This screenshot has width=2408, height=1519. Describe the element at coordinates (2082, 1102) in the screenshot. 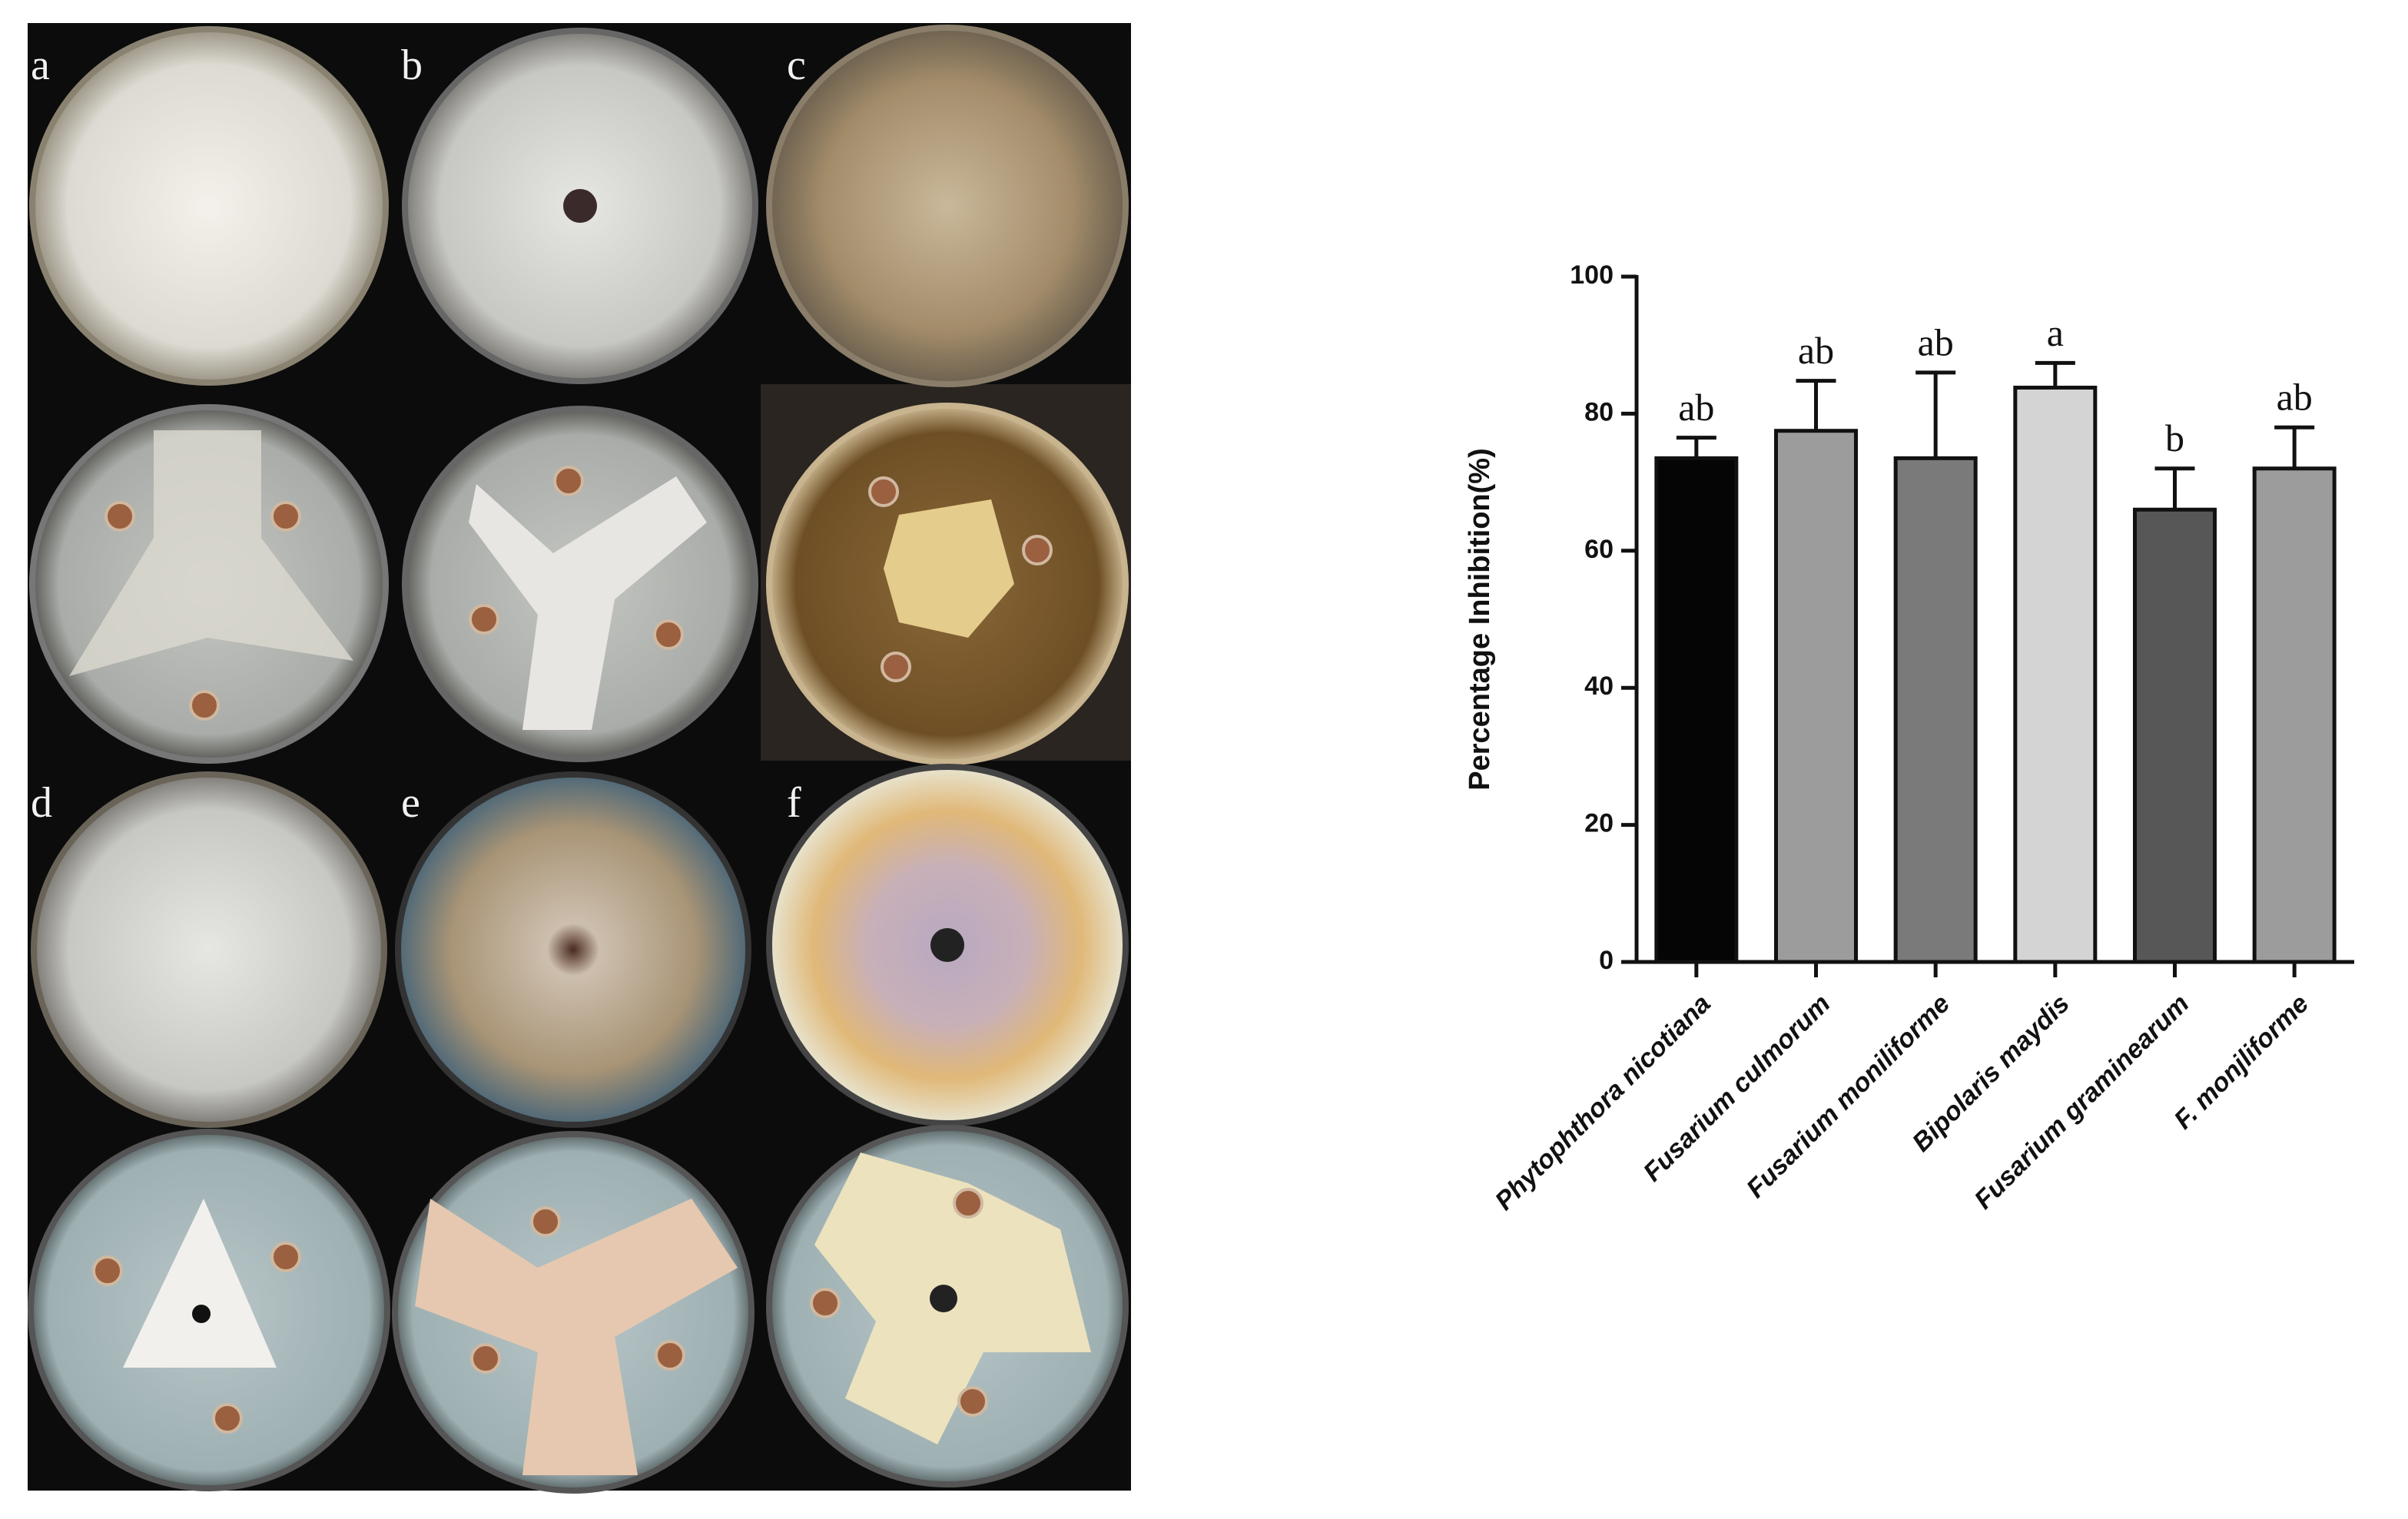

I see `x-tick-label: Fusarium graminearum` at that location.